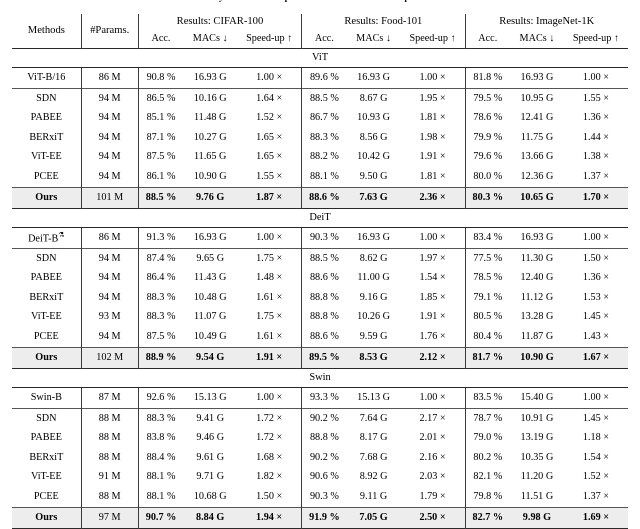 This screenshot has width=640, height=529. I want to click on cell-cifar-macs: 10.49 G, so click(210, 337).